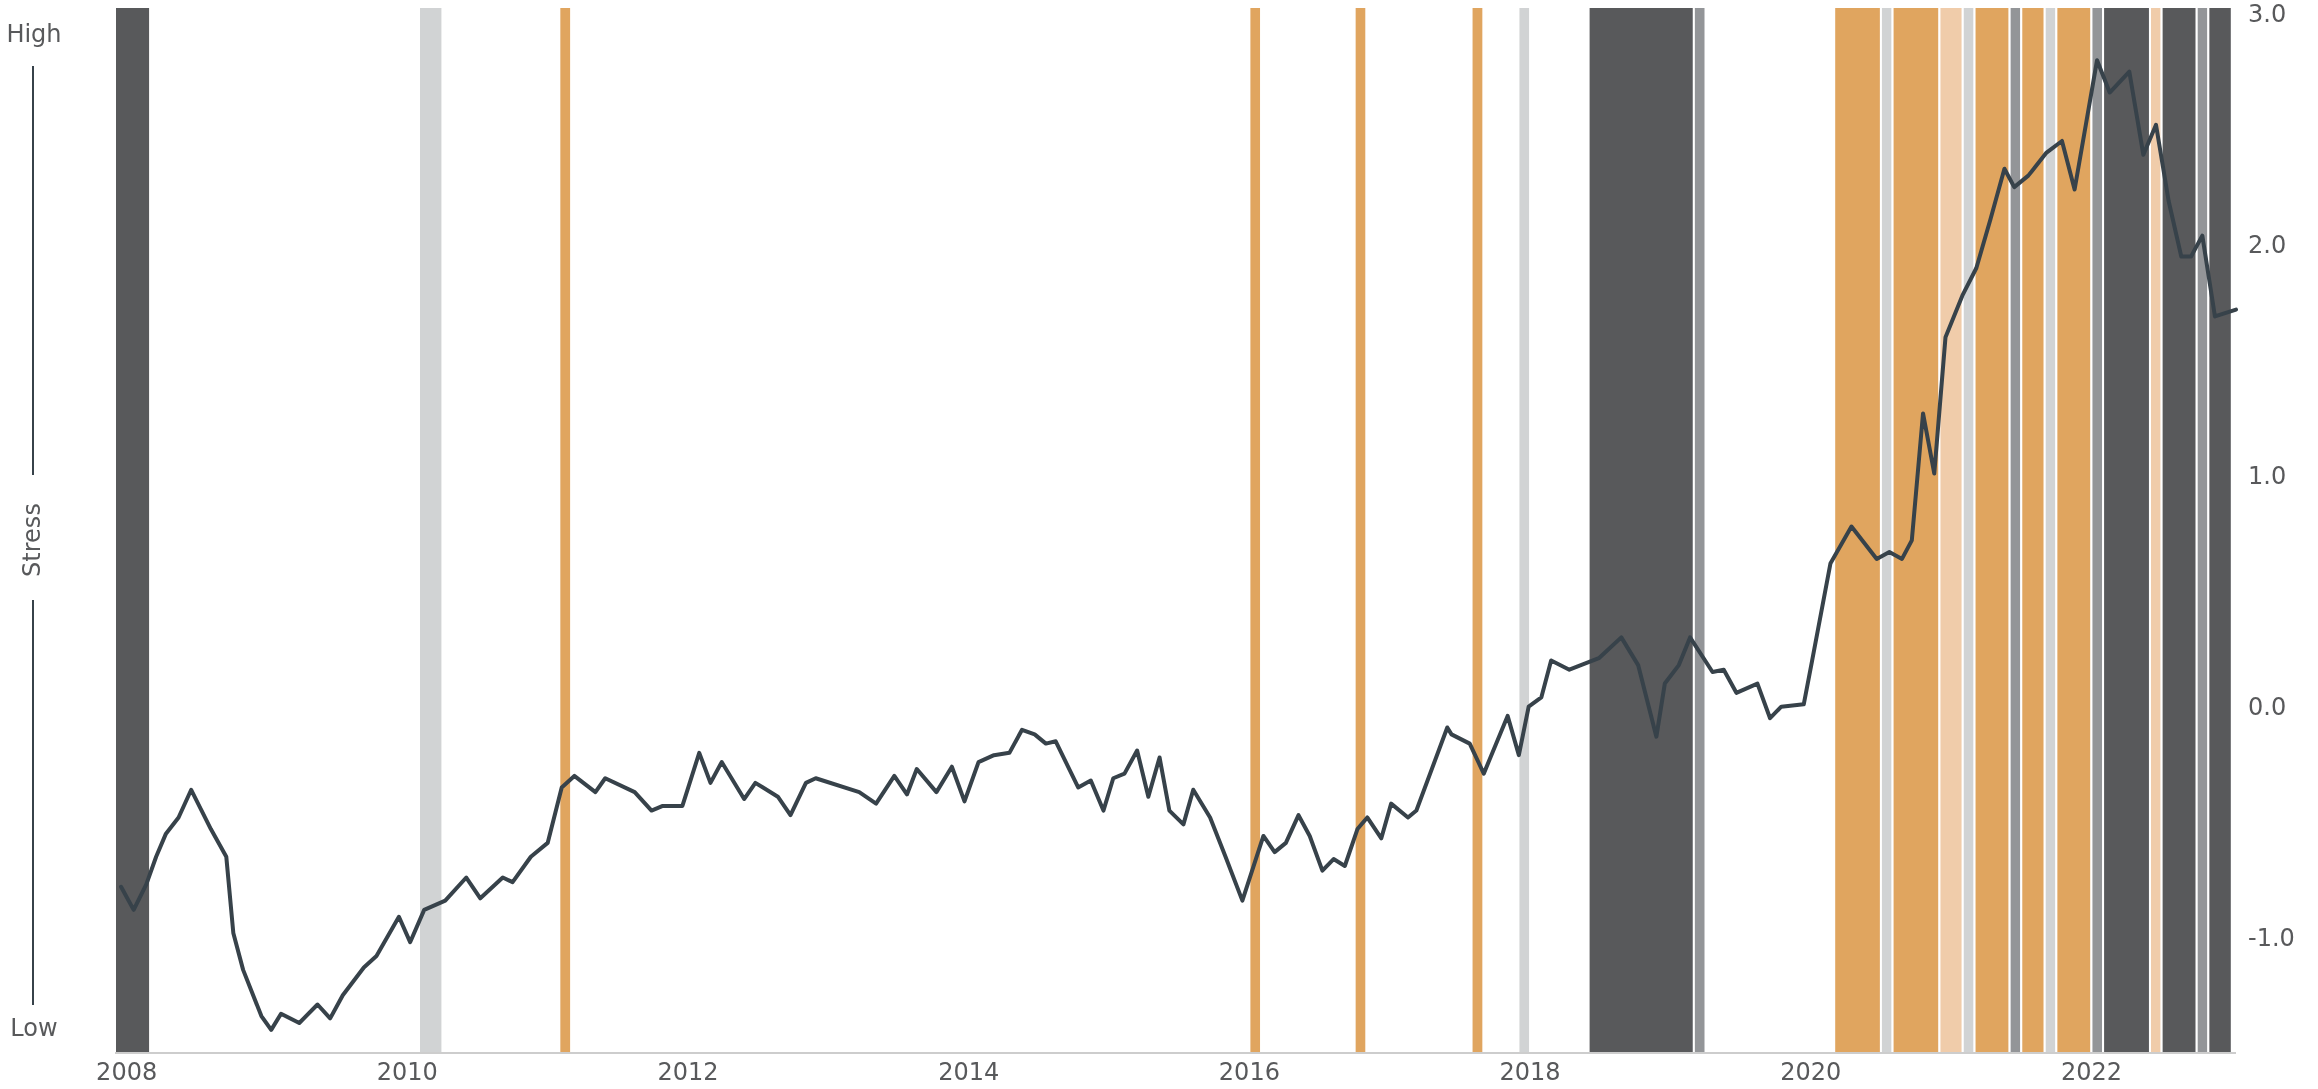 The image size is (2318, 1089). Describe the element at coordinates (1249, 1072) in the screenshot. I see `x-tick-label: 2016` at that location.